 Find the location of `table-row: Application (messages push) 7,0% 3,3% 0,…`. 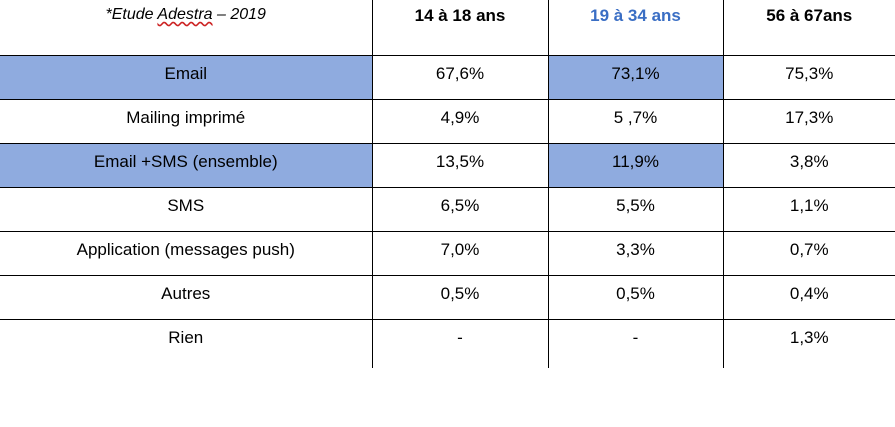

table-row: Application (messages push) 7,0% 3,3% 0,… is located at coordinates (447, 253).